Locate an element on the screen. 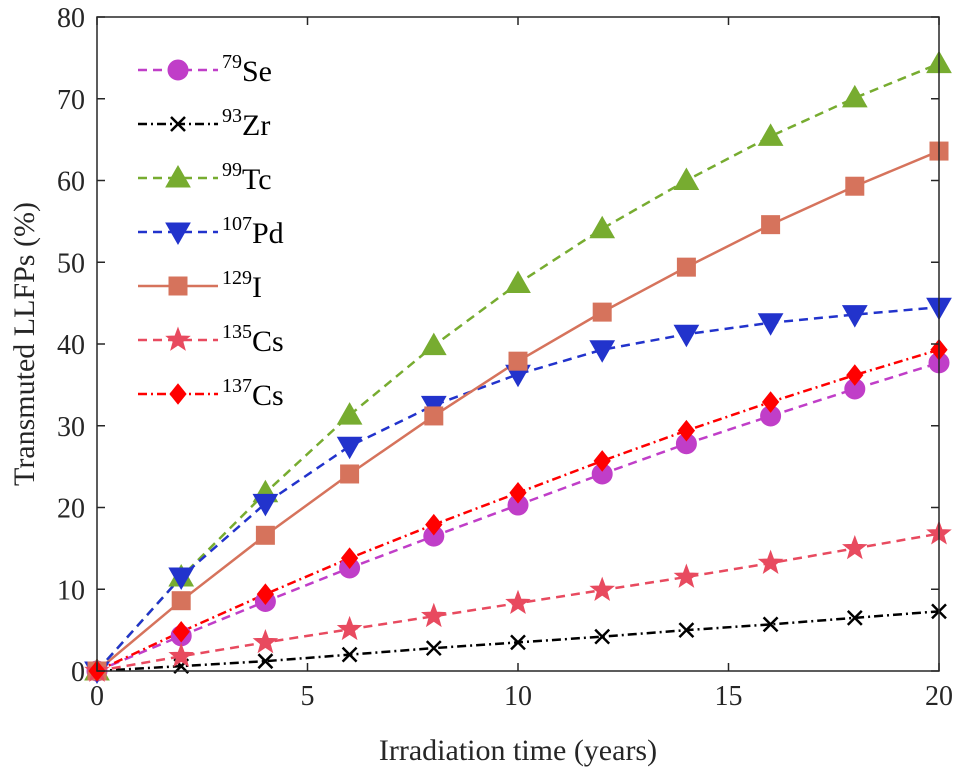  y-tick-label: 60 is located at coordinates (71, 182).